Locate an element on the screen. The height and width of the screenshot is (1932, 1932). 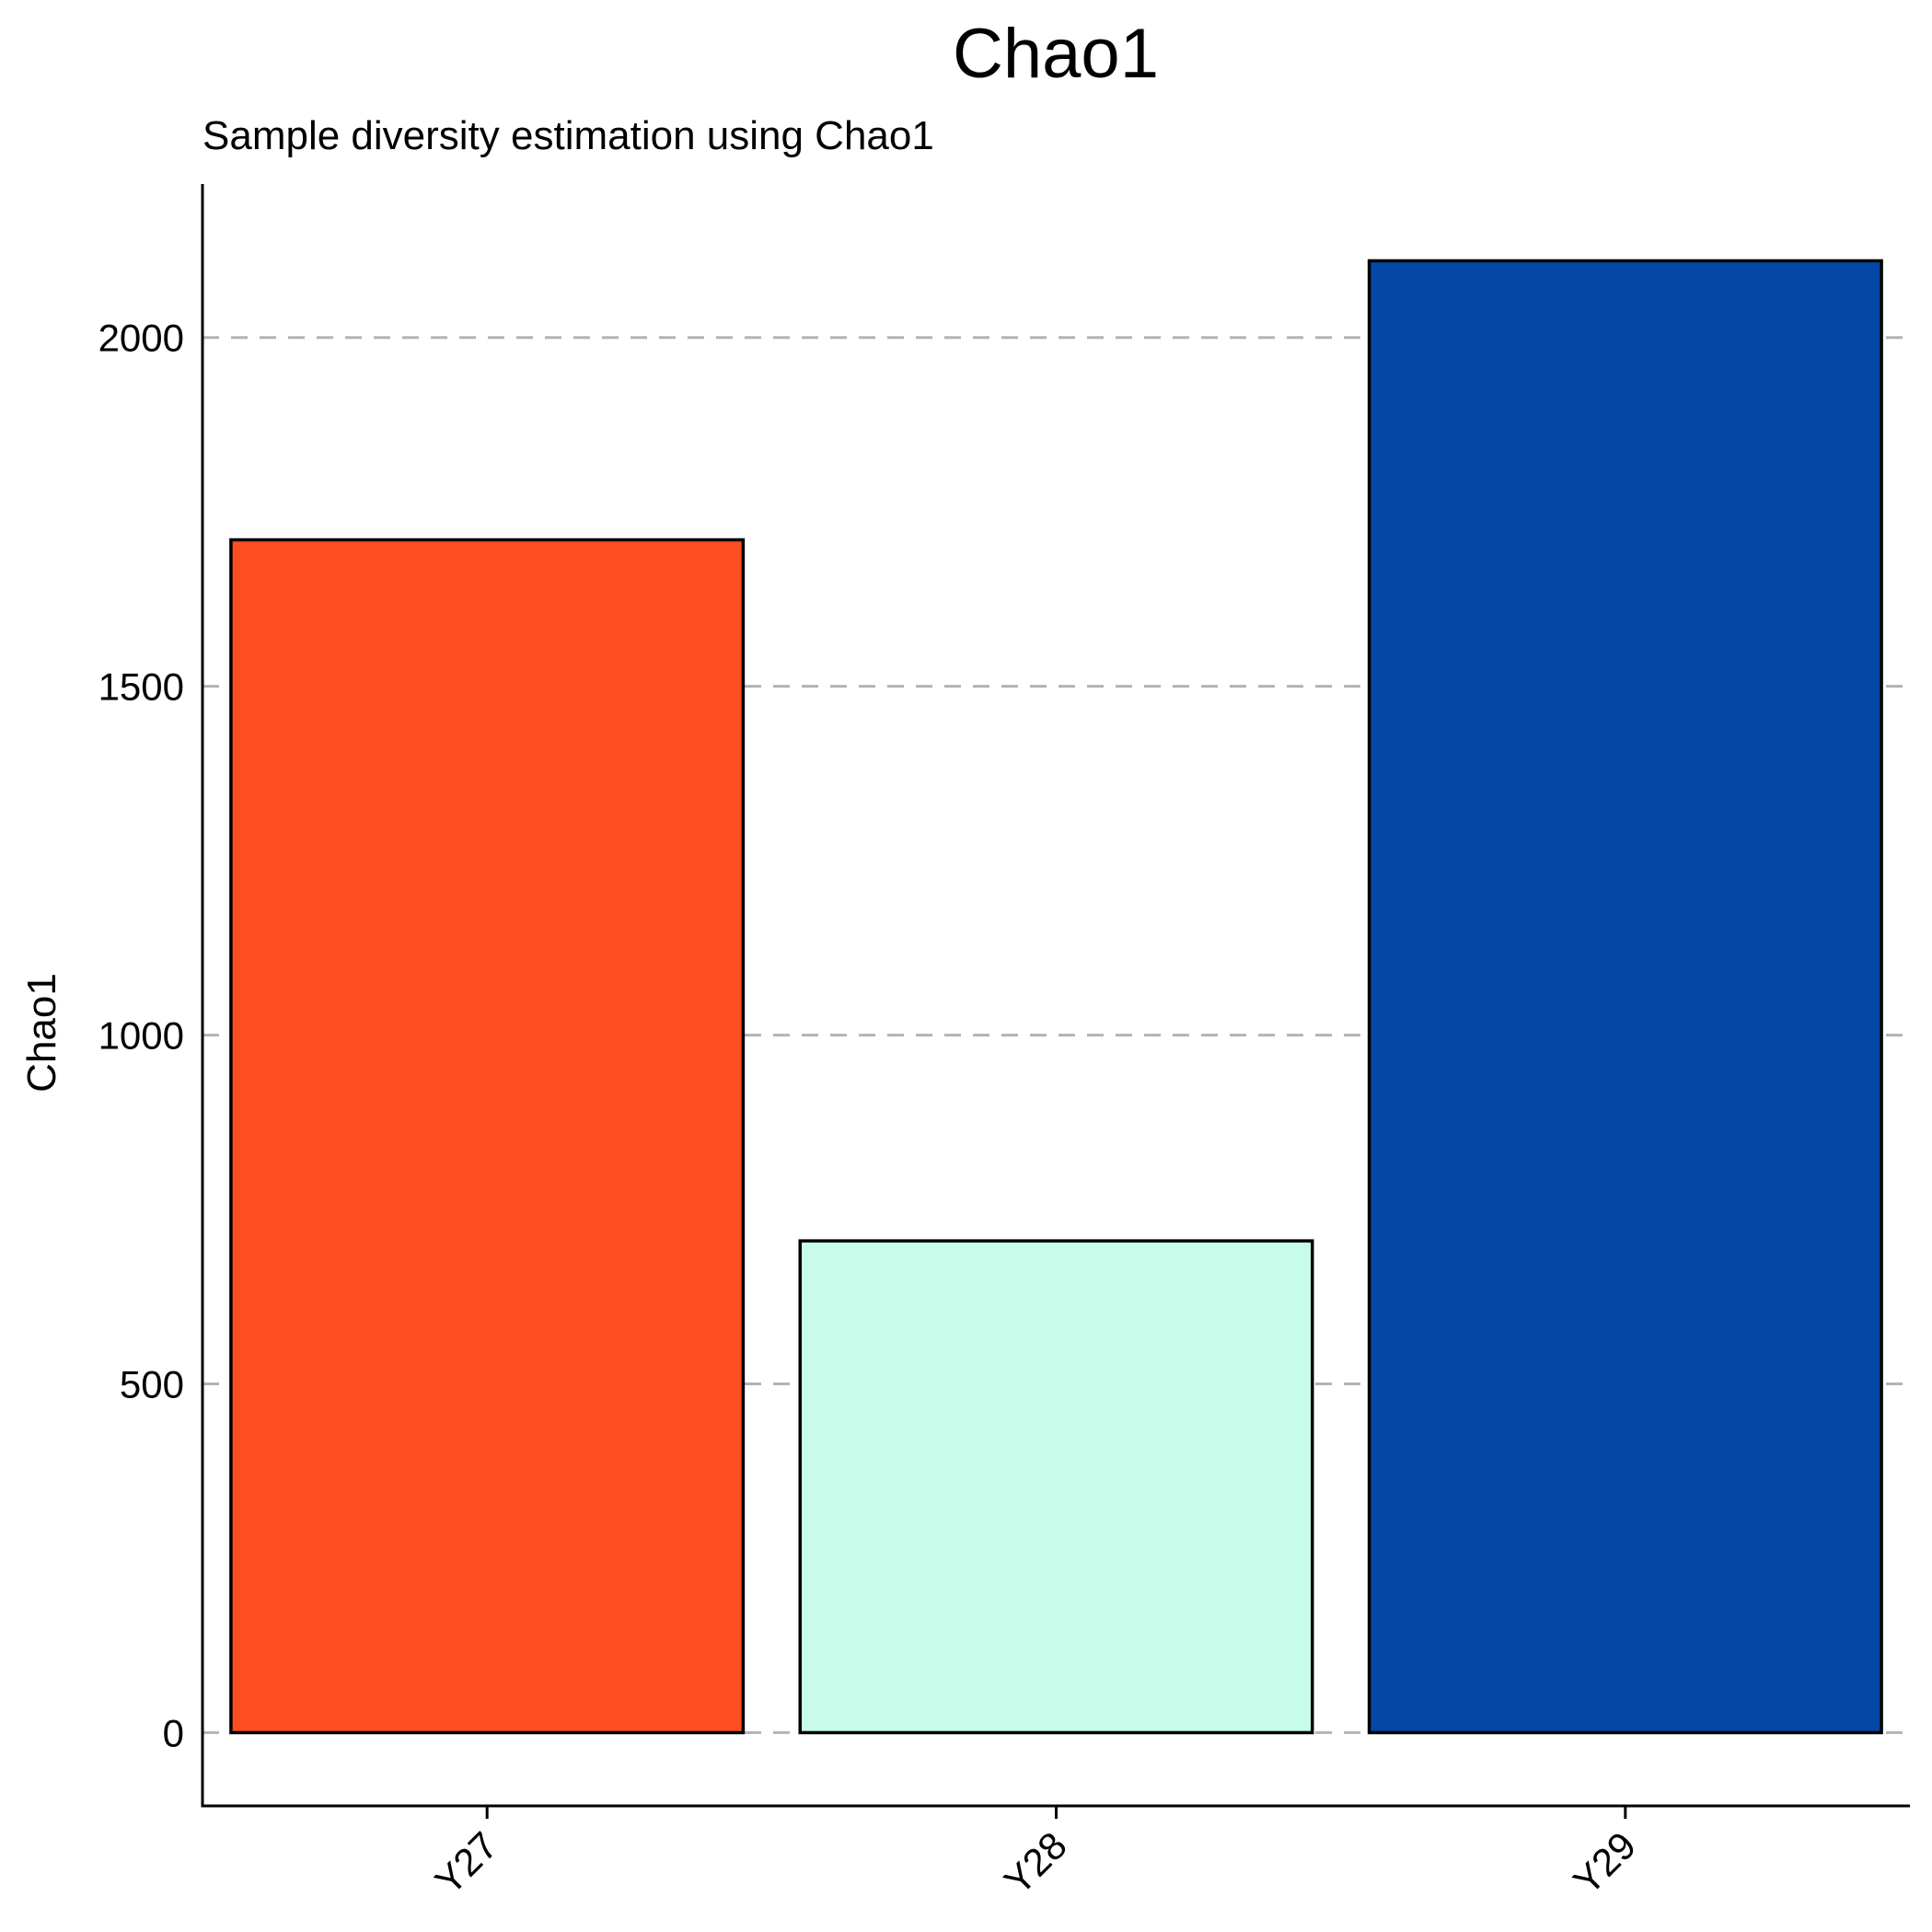
chart-title: Chao1 is located at coordinates (1056, 54).